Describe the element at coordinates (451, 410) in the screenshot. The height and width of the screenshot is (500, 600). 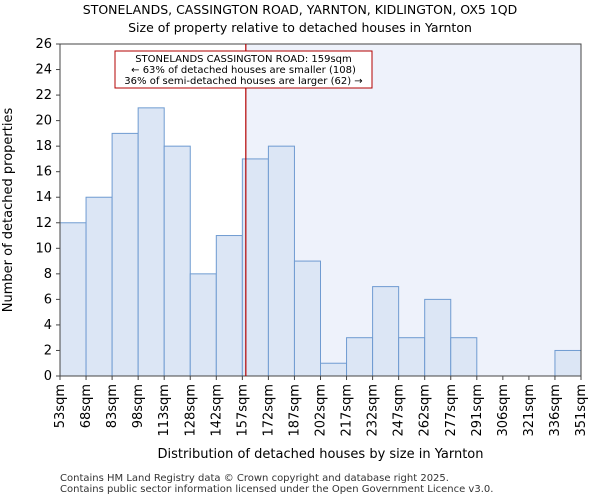
I see `x-tick-label: 277sqm` at that location.